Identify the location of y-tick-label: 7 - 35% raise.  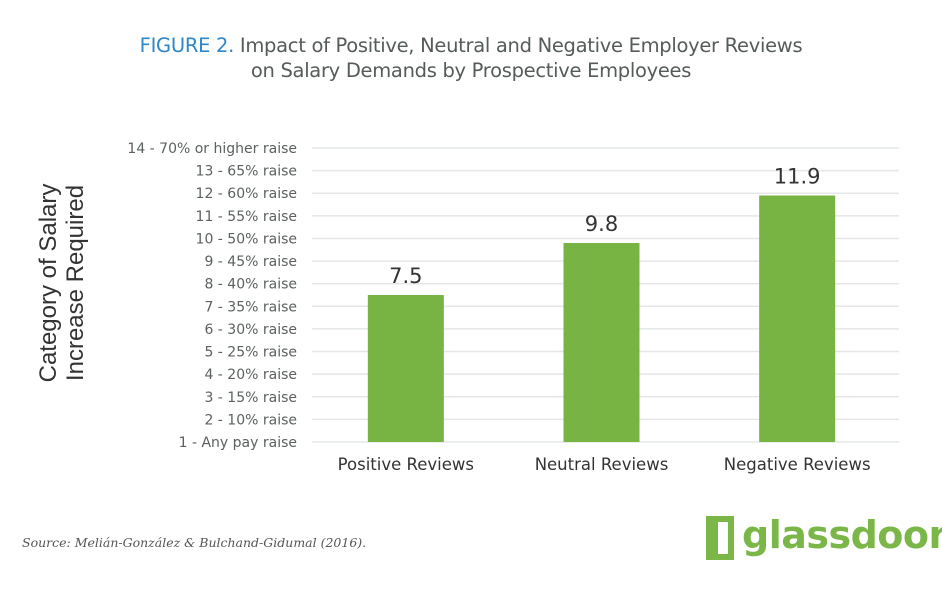
(250, 307).